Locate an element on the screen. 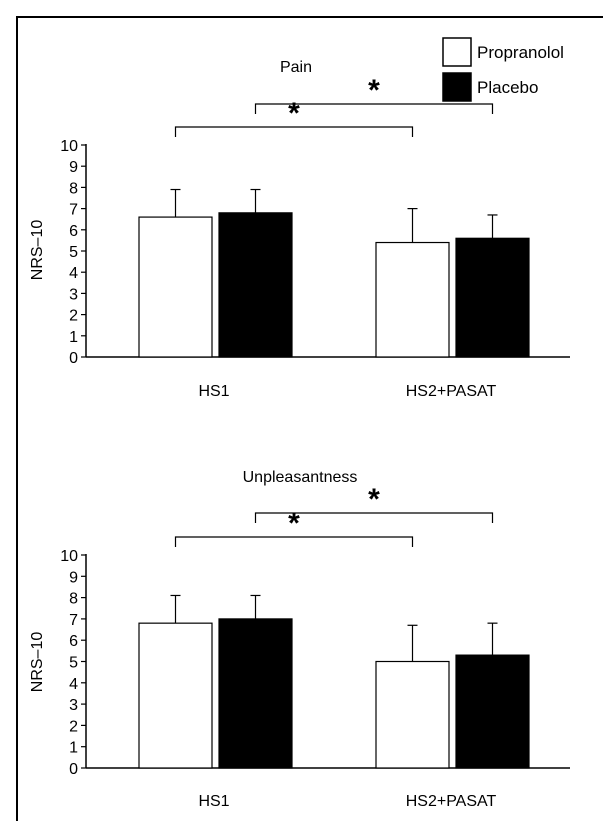 This screenshot has height=821, width=605. legend: Propranolol Placebo is located at coordinates (503, 69).